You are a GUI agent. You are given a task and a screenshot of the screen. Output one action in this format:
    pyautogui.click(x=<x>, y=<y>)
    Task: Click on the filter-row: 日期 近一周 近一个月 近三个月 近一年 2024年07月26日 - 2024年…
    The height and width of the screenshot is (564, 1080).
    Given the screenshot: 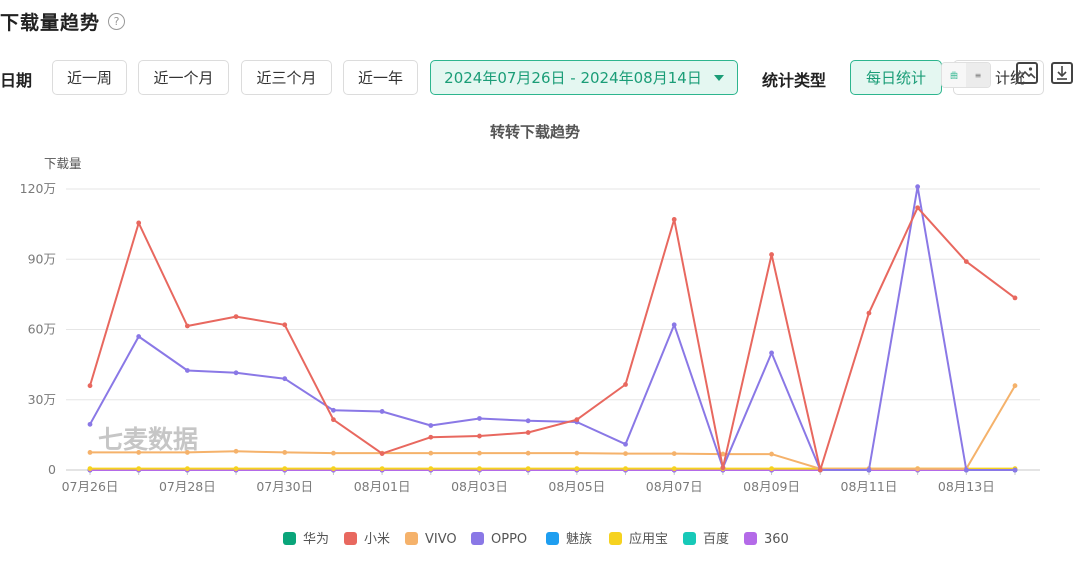 What is the action you would take?
    pyautogui.click(x=540, y=78)
    